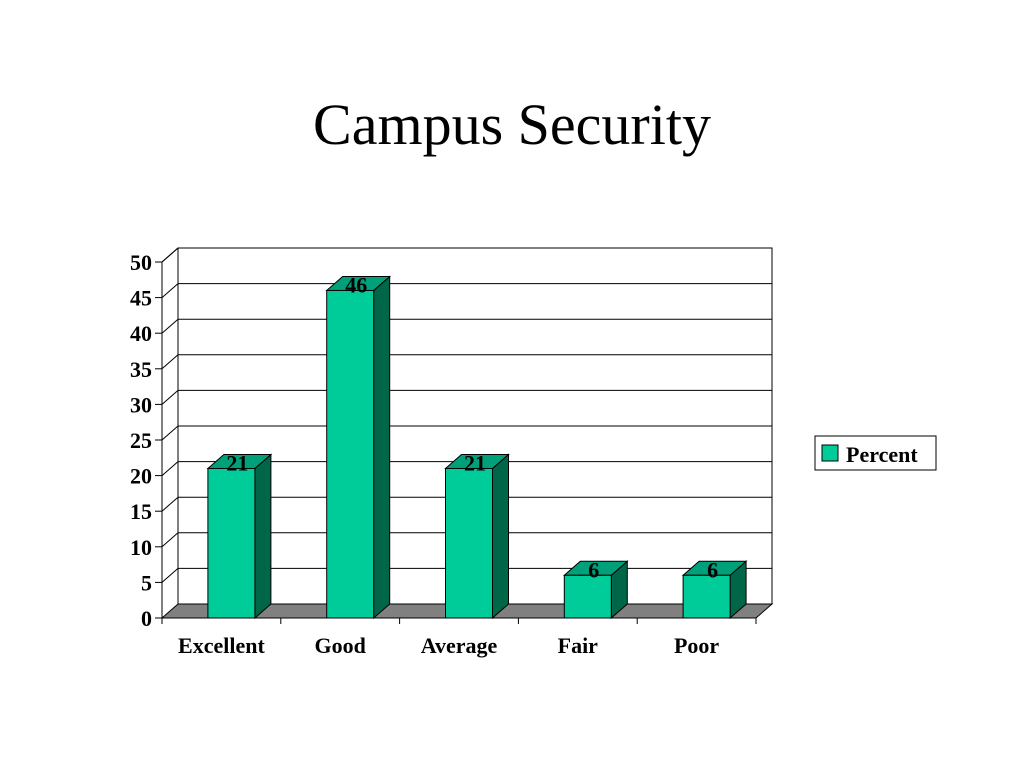  Describe the element at coordinates (696, 645) in the screenshot. I see `x-tick-label: Poor` at that location.